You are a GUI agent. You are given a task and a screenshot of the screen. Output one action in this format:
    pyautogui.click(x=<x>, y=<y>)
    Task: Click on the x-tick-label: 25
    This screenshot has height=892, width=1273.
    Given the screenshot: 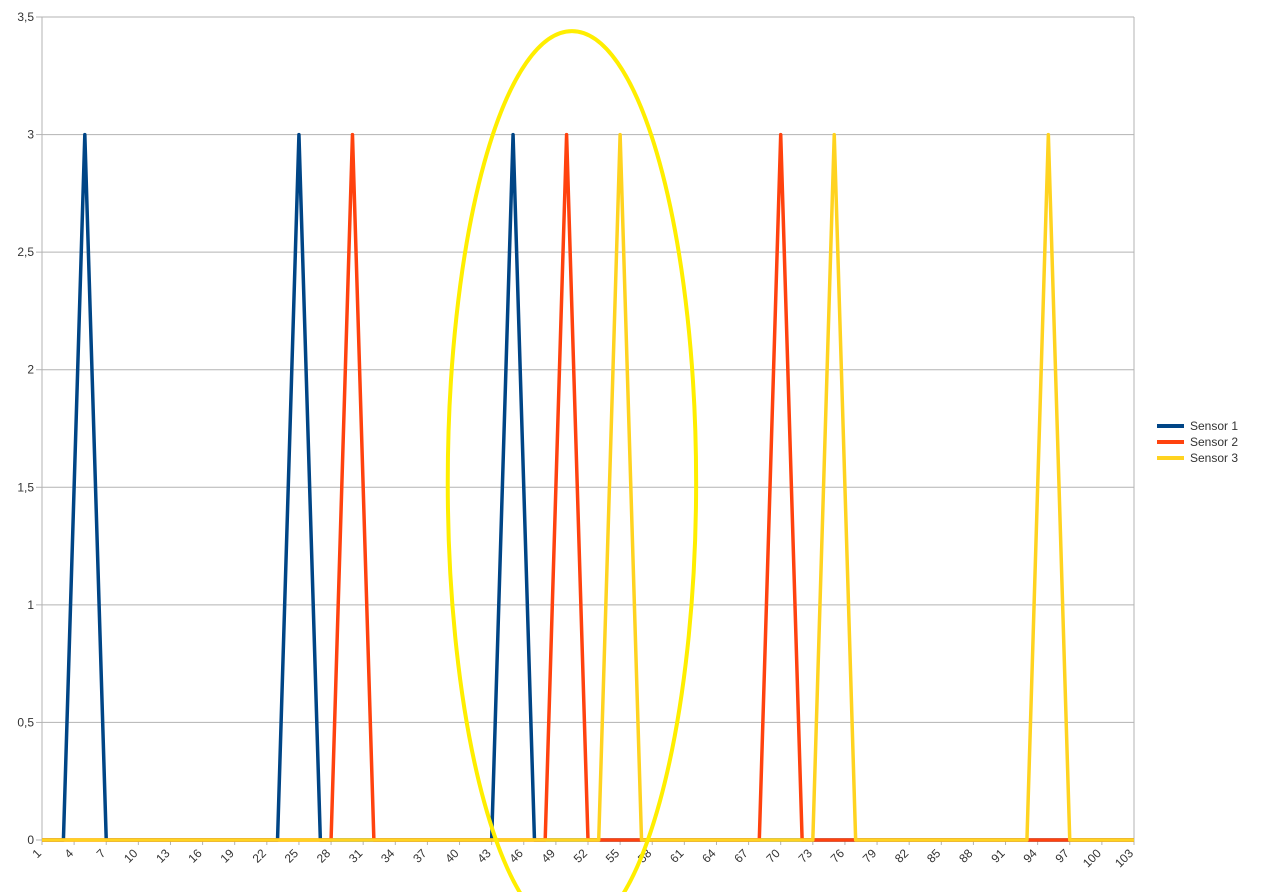 What is the action you would take?
    pyautogui.click(x=292, y=856)
    